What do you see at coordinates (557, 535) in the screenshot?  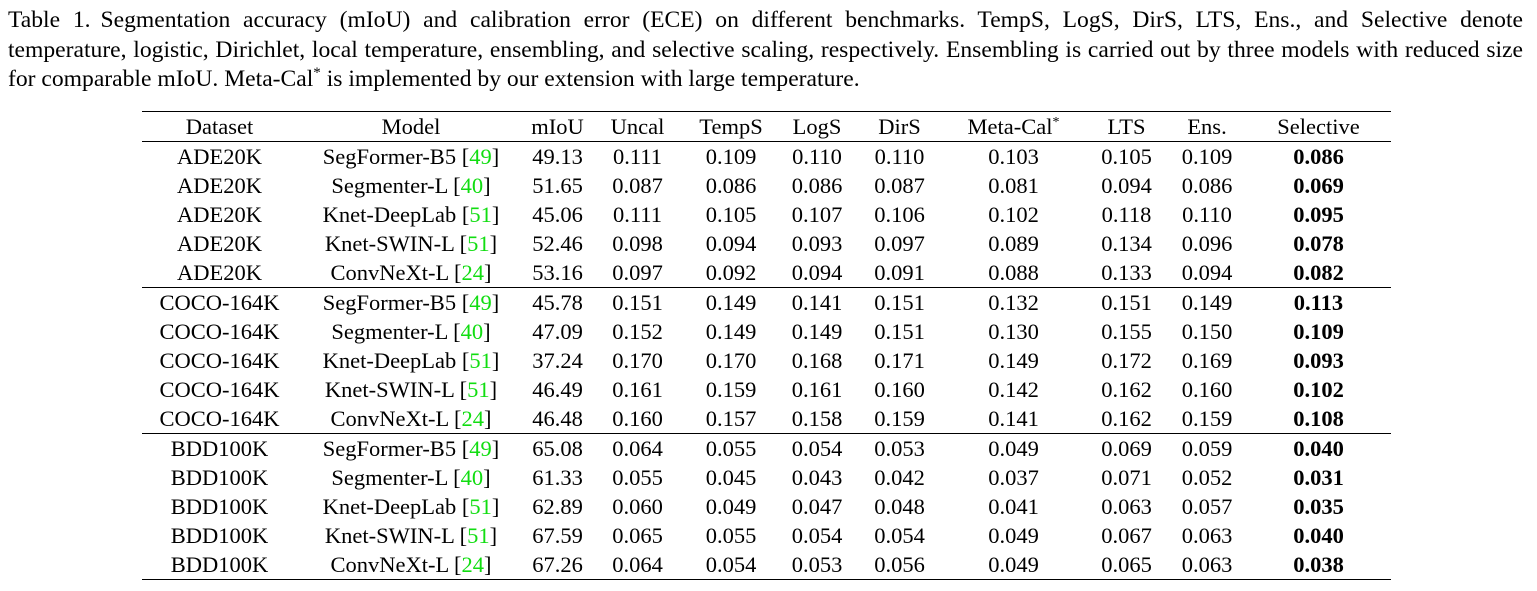 I see `cell-miou: 67.59` at bounding box center [557, 535].